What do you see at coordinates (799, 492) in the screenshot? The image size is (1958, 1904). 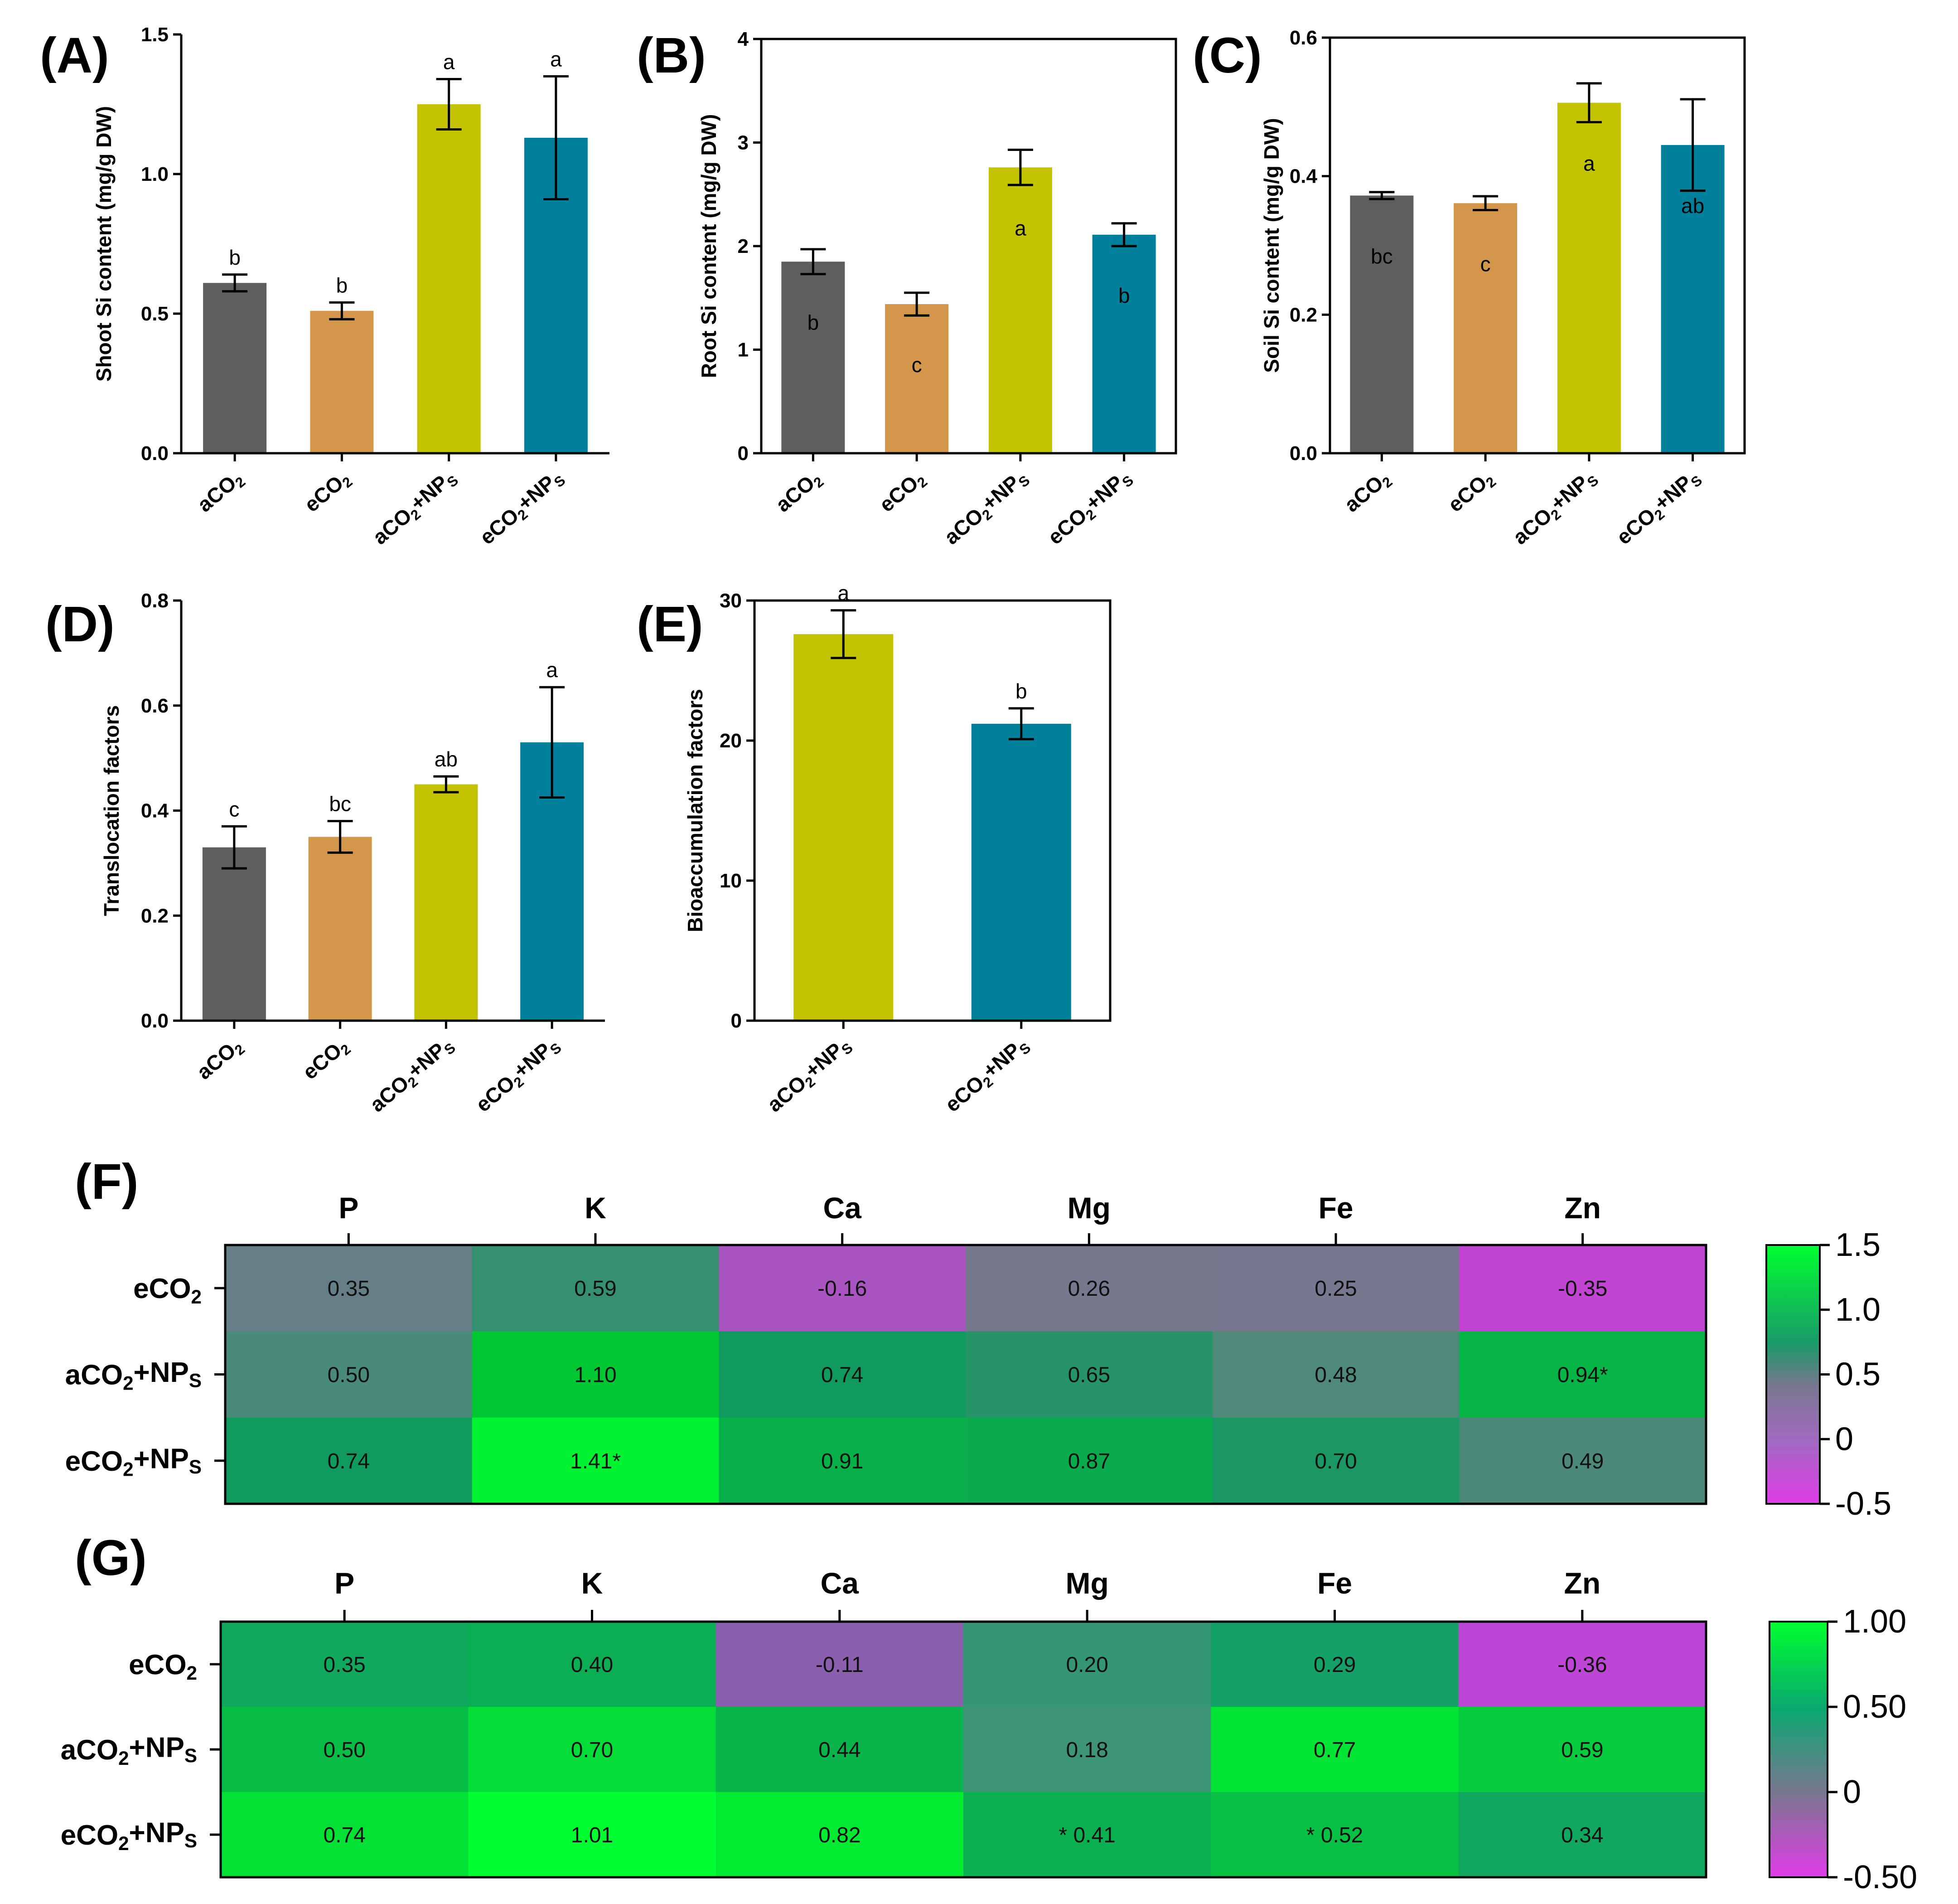 I see `x-category-label-b-0: aCO2` at bounding box center [799, 492].